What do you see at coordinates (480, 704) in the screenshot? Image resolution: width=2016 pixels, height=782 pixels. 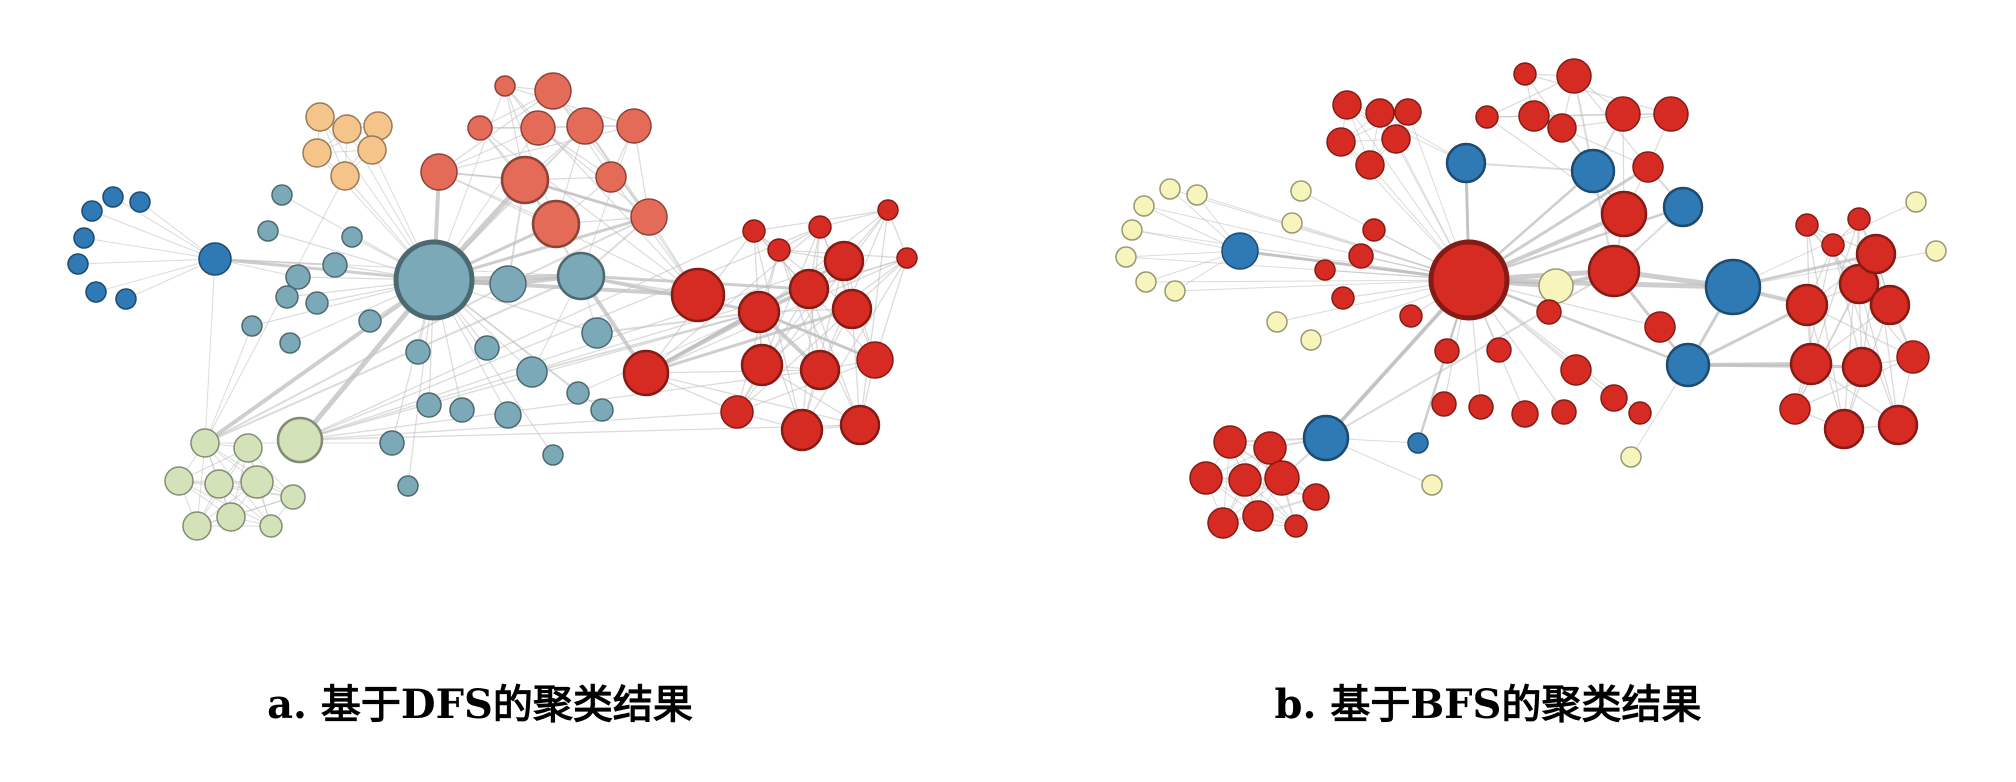 I see `caption-dfs: a. 基于DFS的聚类结果` at bounding box center [480, 704].